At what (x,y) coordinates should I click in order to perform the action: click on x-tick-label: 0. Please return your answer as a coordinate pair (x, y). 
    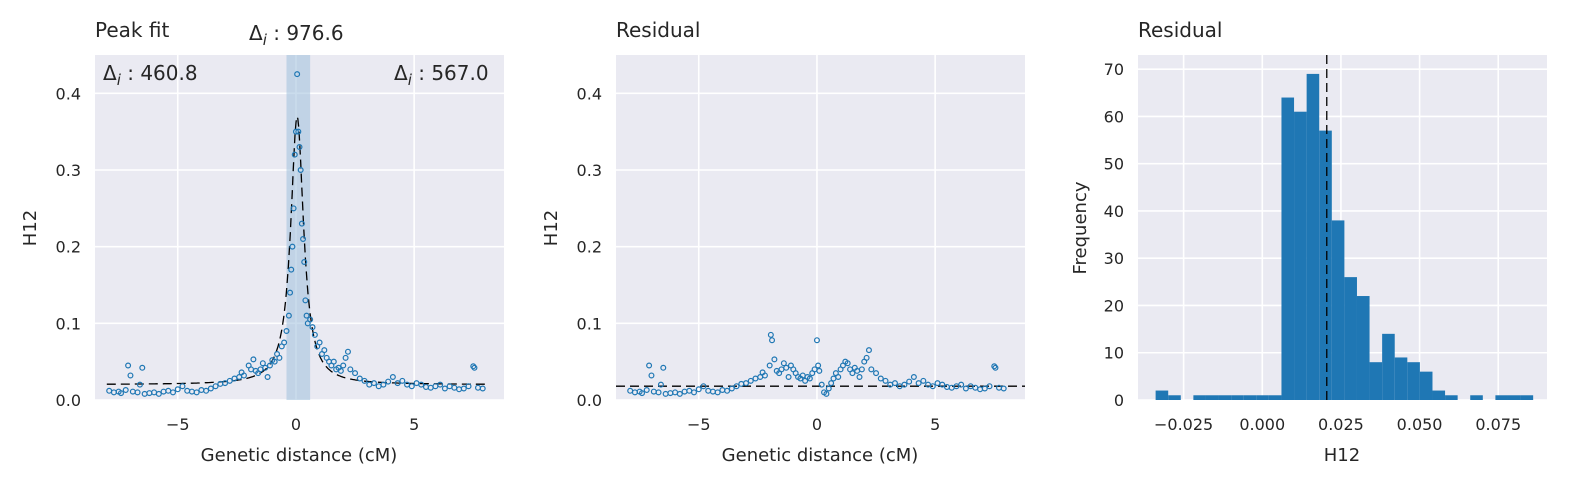
    Looking at the image, I should click on (296, 424).